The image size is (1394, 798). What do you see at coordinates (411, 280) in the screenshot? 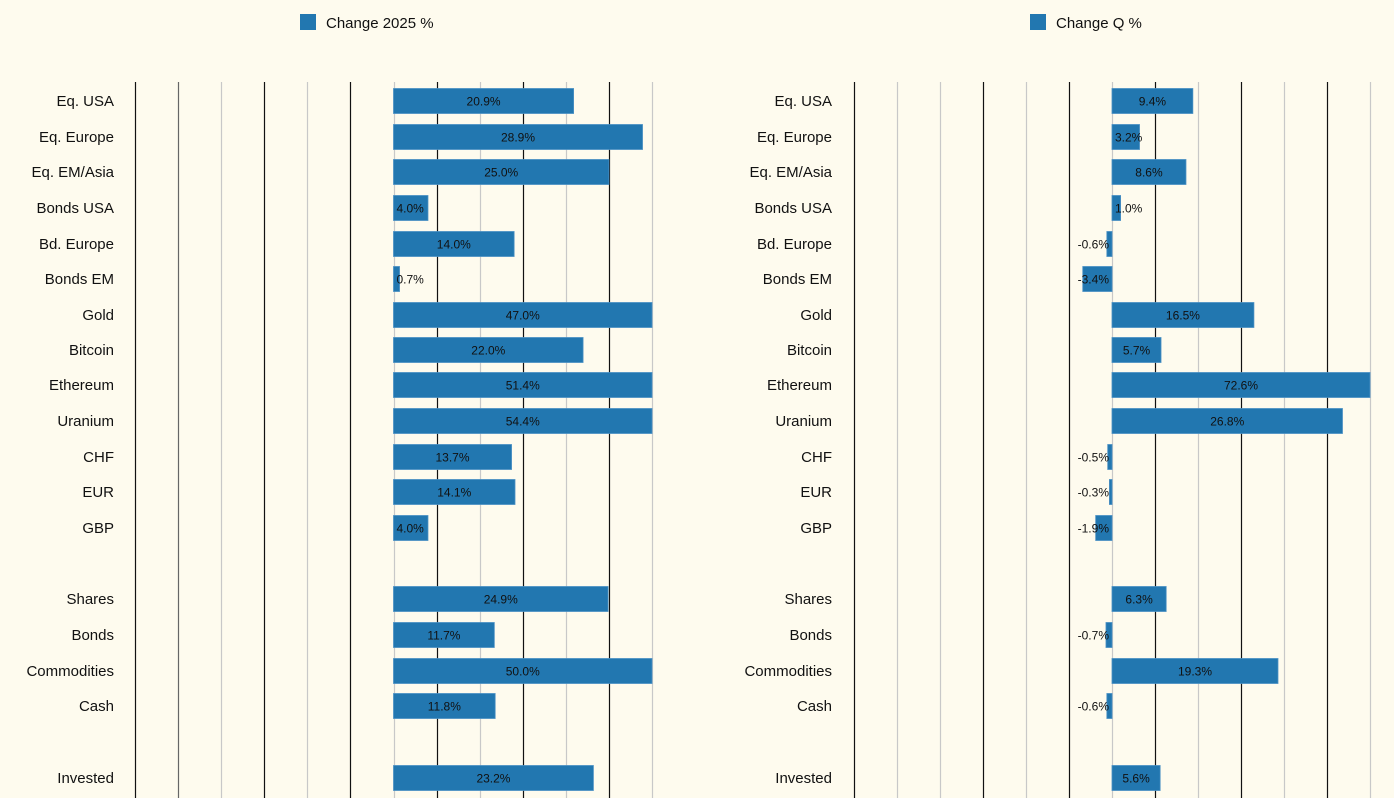
I see `data-label: 0.7%` at bounding box center [411, 280].